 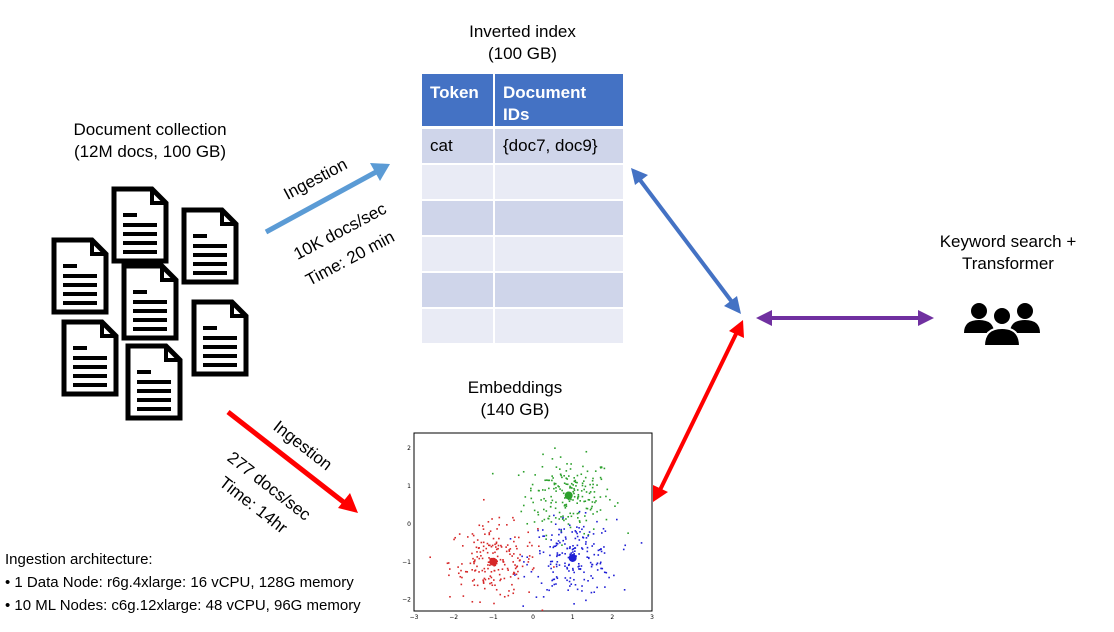 I want to click on embedding-link-arrow, so click(x=698, y=411).